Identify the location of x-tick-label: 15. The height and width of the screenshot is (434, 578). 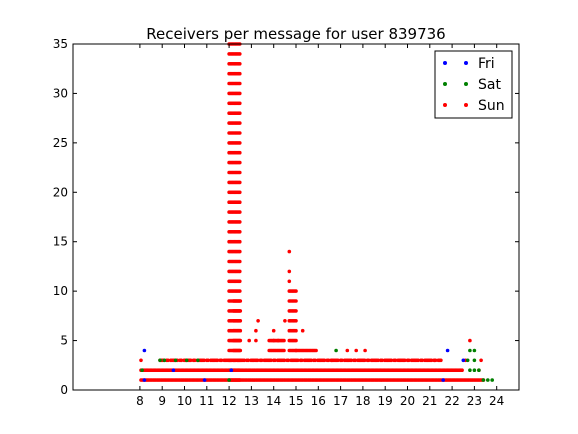
(295, 401).